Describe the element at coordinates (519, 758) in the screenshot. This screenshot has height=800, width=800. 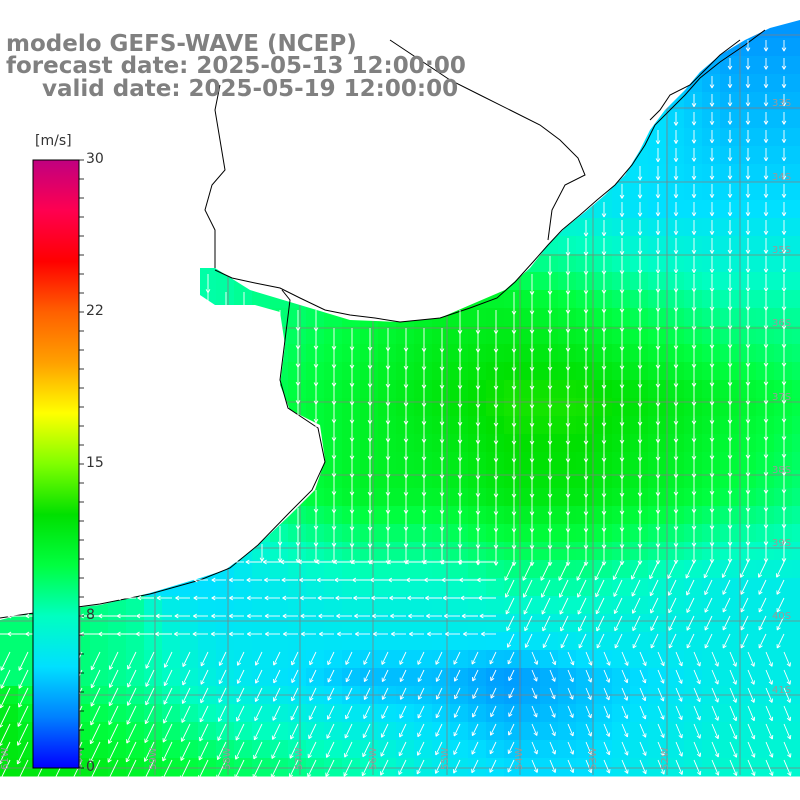
I see `lon-label: 54W` at that location.